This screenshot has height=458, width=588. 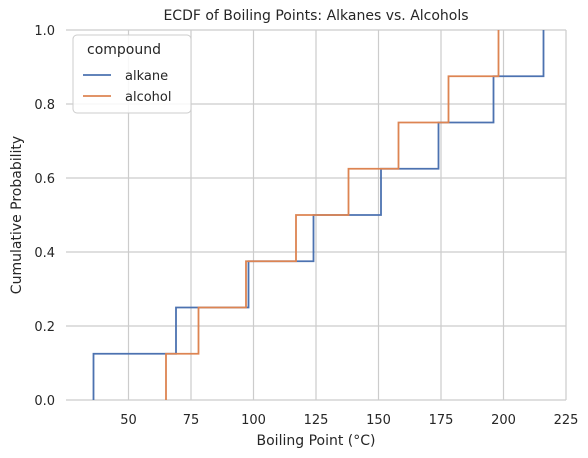 What do you see at coordinates (128, 420) in the screenshot?
I see `x-tick-label: 50` at bounding box center [128, 420].